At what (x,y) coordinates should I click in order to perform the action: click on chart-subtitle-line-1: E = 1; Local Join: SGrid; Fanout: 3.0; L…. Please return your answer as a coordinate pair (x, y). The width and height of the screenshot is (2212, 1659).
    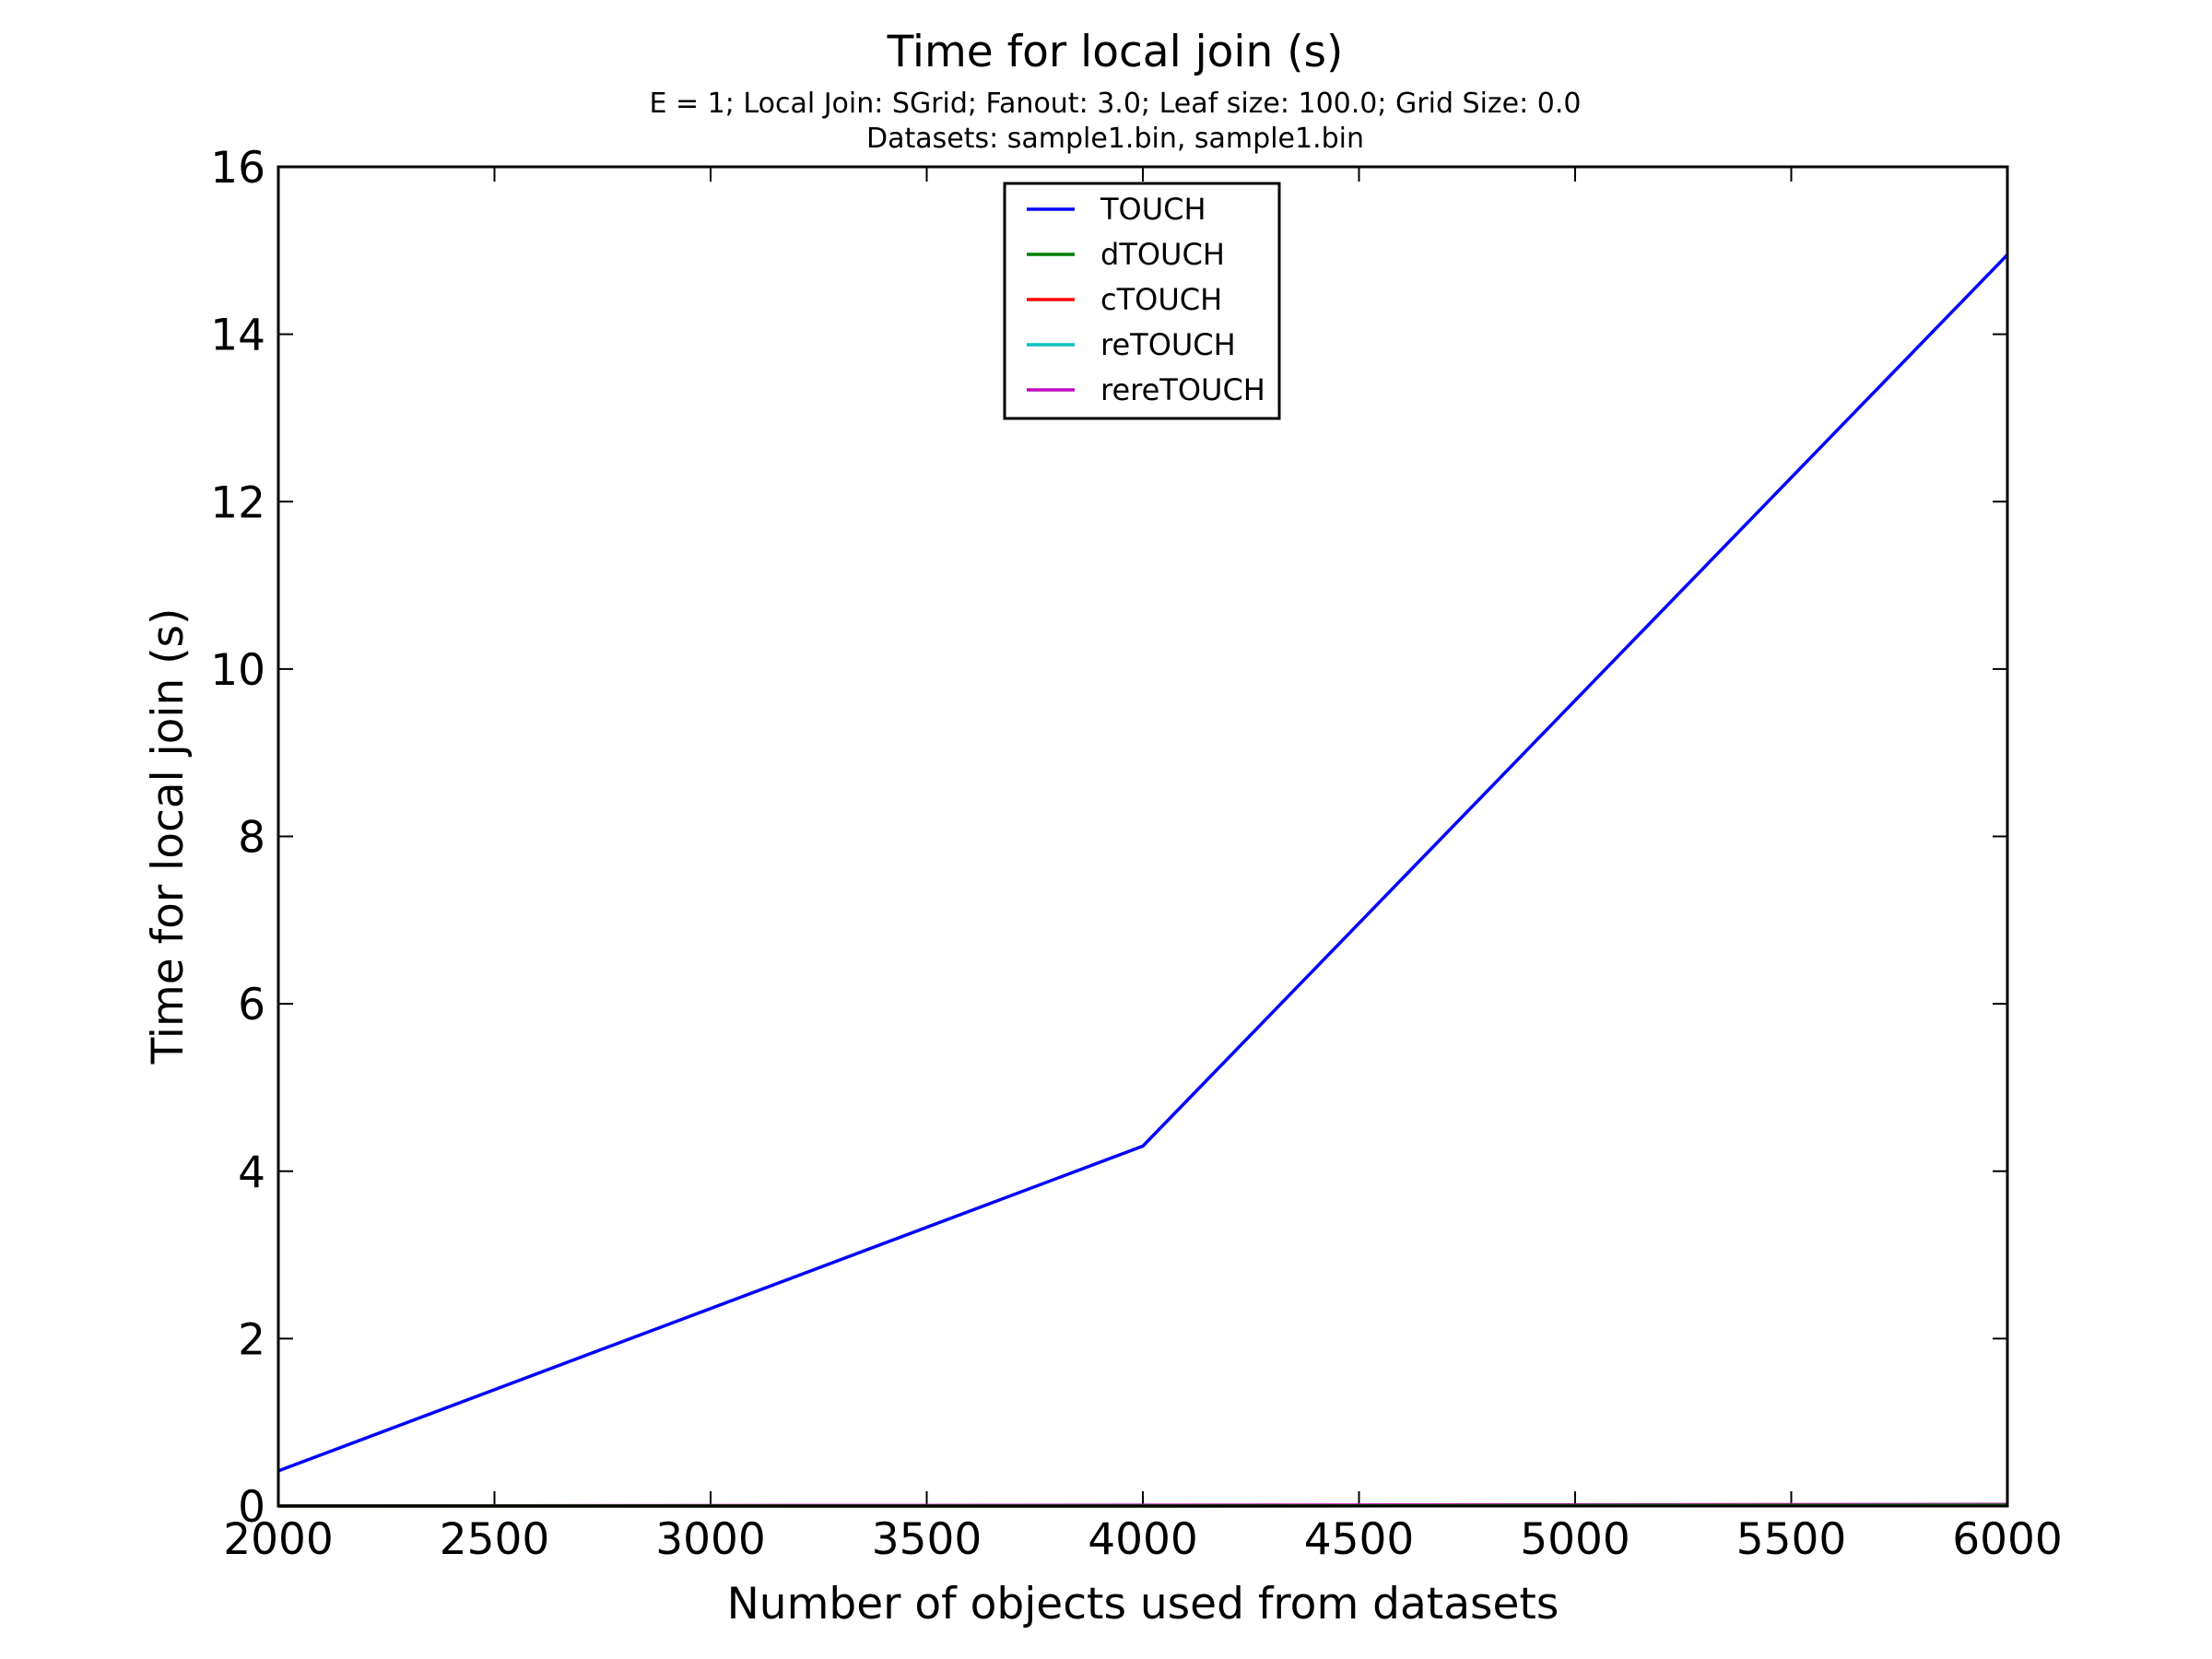
    Looking at the image, I should click on (1116, 104).